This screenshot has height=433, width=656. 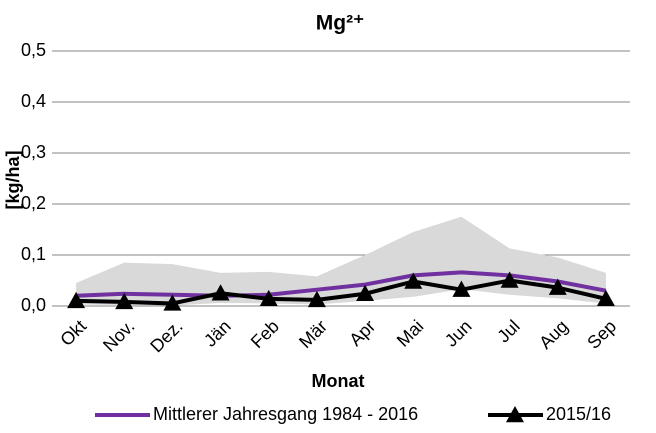 I want to click on x-tick-label: Dez., so click(x=166, y=336).